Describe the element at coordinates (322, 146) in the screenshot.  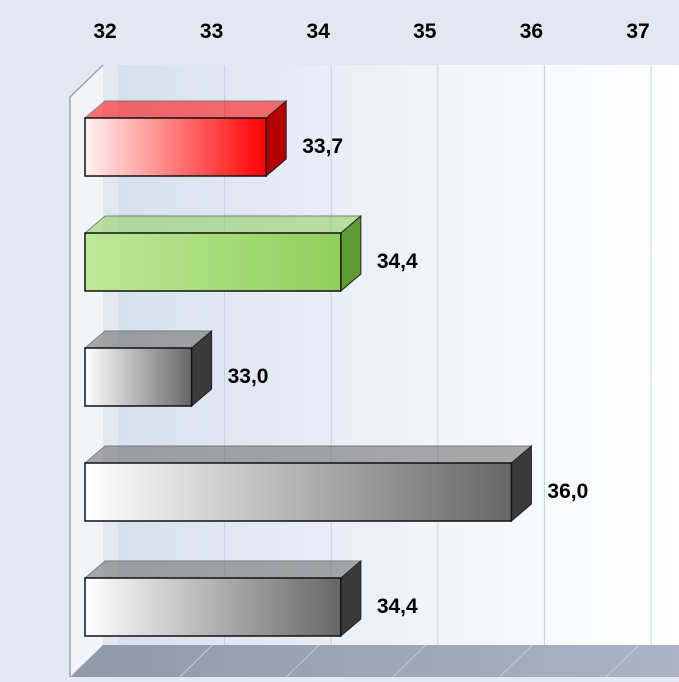
I see `data-label: 33,7` at that location.